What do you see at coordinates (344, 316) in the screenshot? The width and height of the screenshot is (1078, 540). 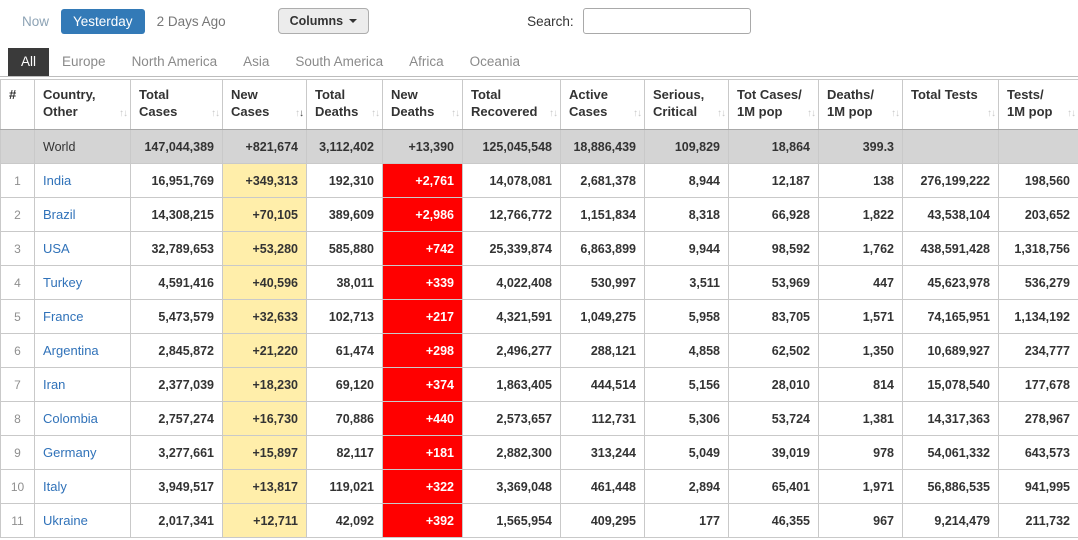 I see `cell-total-deaths: 102,713` at bounding box center [344, 316].